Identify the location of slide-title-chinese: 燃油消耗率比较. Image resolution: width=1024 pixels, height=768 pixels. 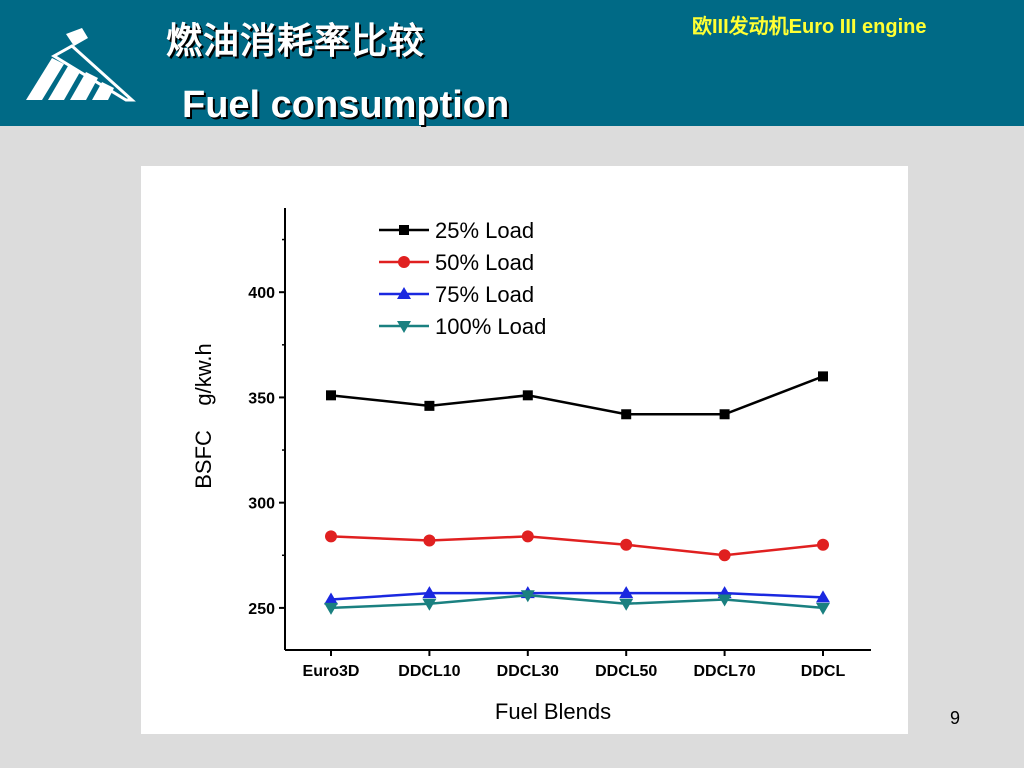
(296, 40).